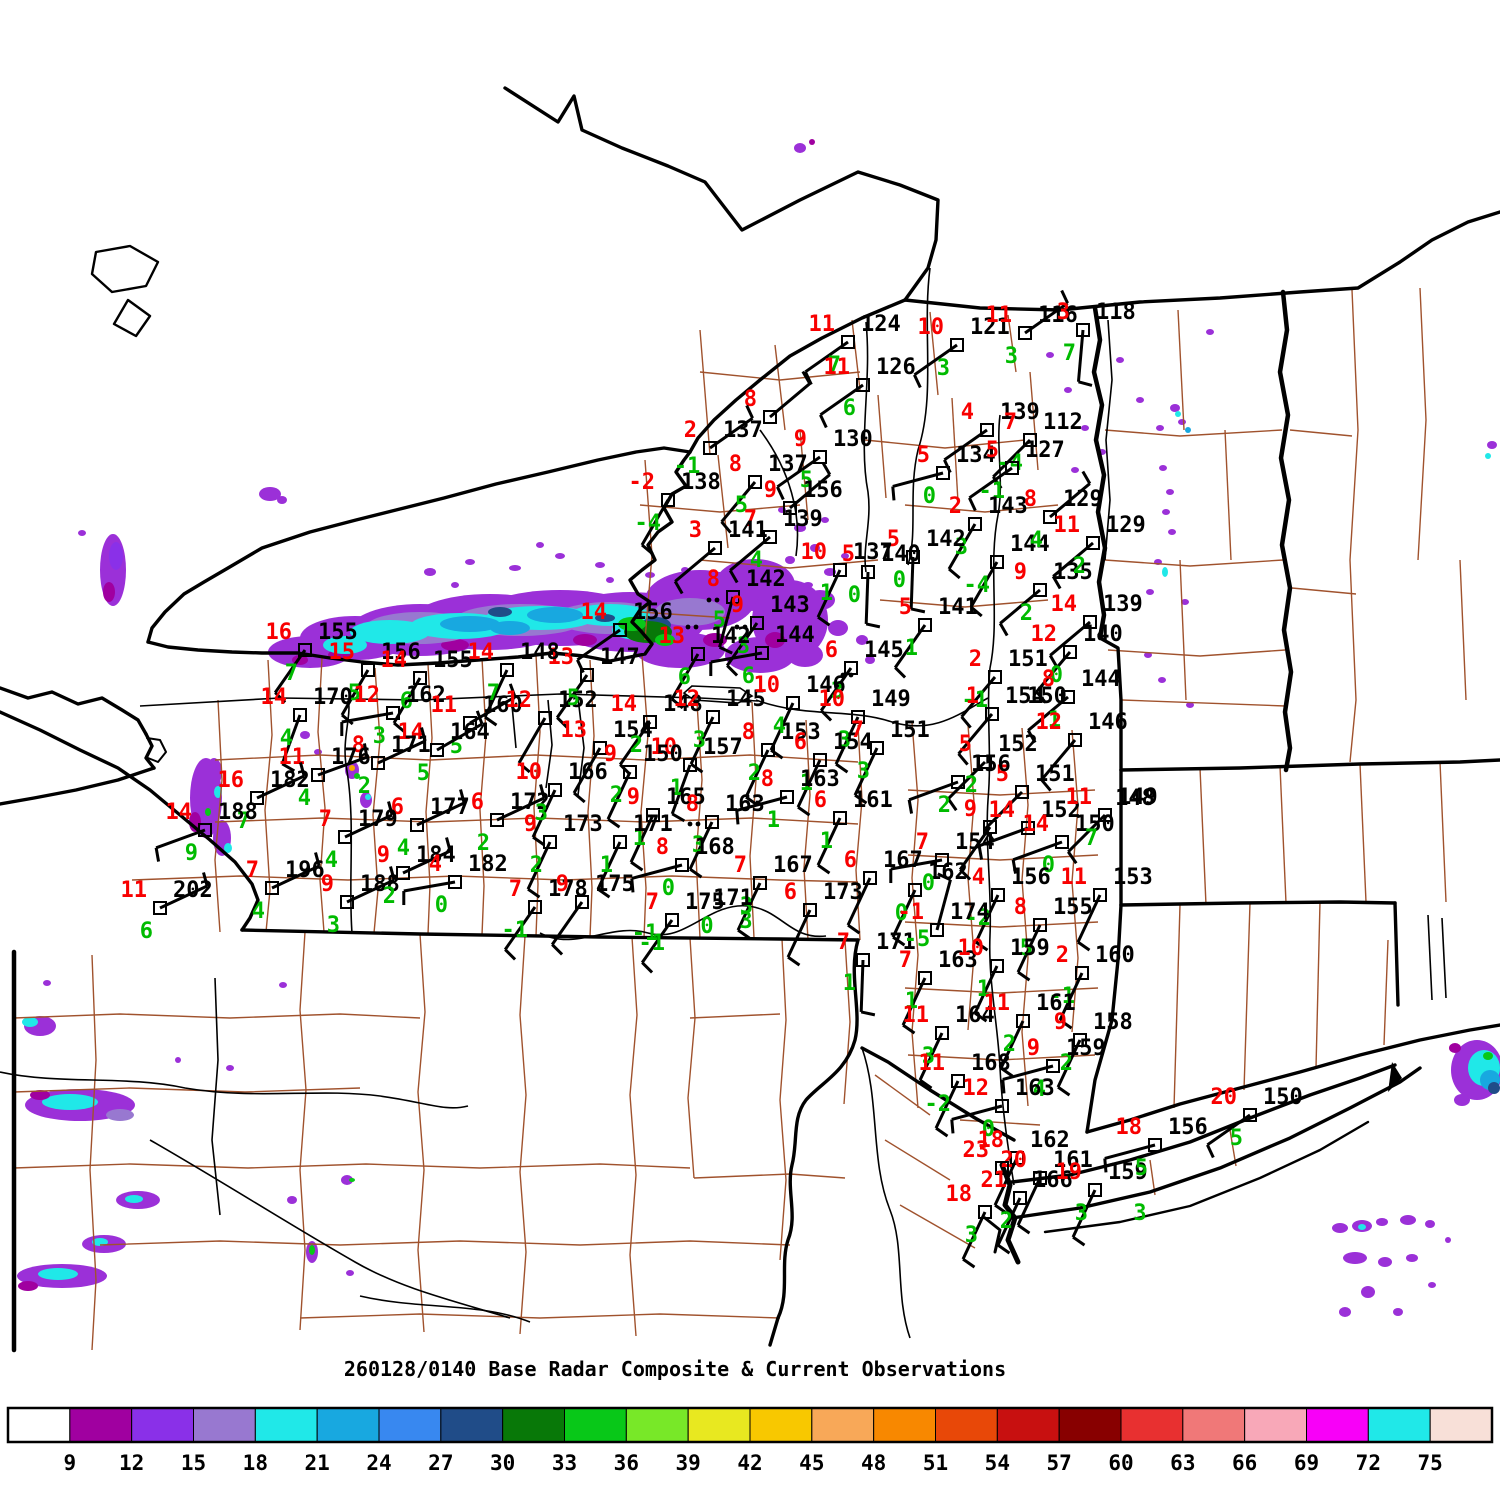  Describe the element at coordinates (642, 482) in the screenshot. I see `station-temperature: -2` at that location.